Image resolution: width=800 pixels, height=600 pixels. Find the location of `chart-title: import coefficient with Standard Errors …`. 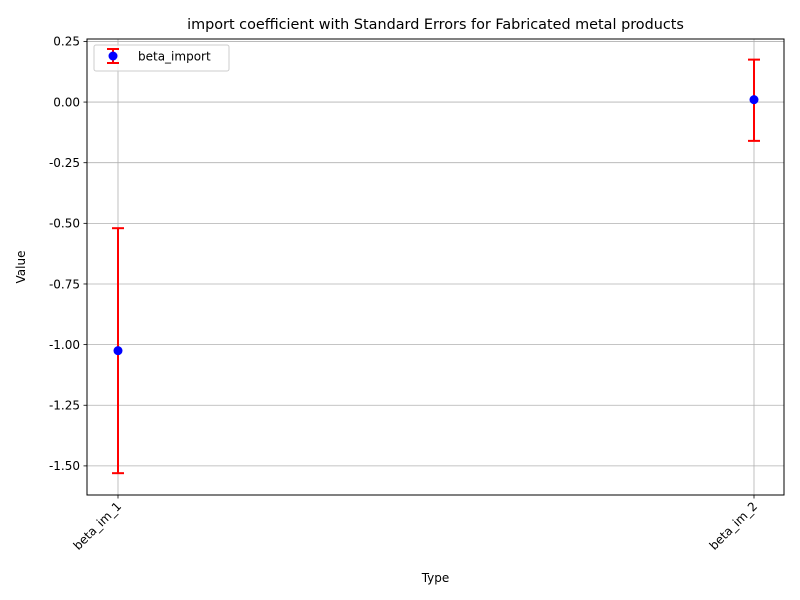

chart-title: import coefficient with Standard Errors … is located at coordinates (435, 25).